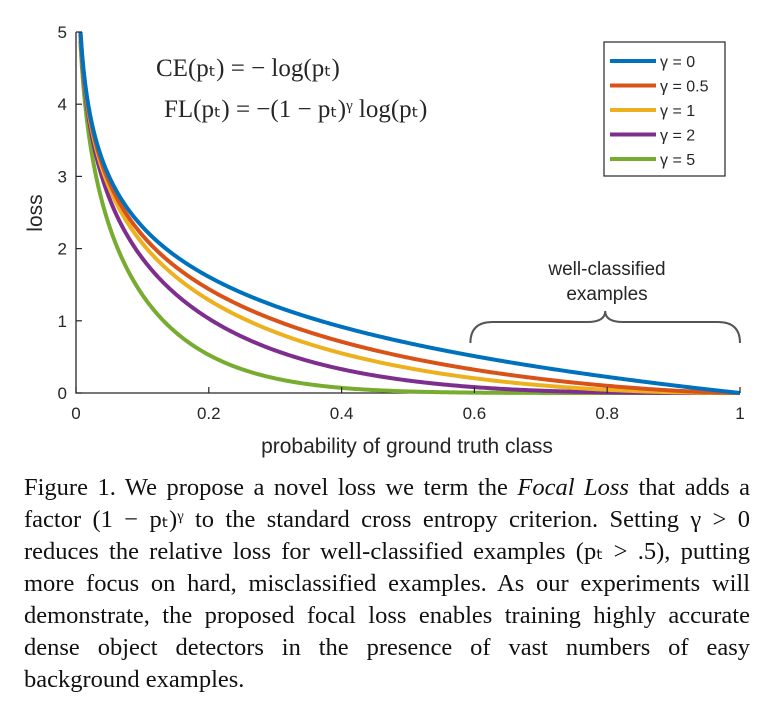  I want to click on y-tick-label: 5, so click(62, 32).